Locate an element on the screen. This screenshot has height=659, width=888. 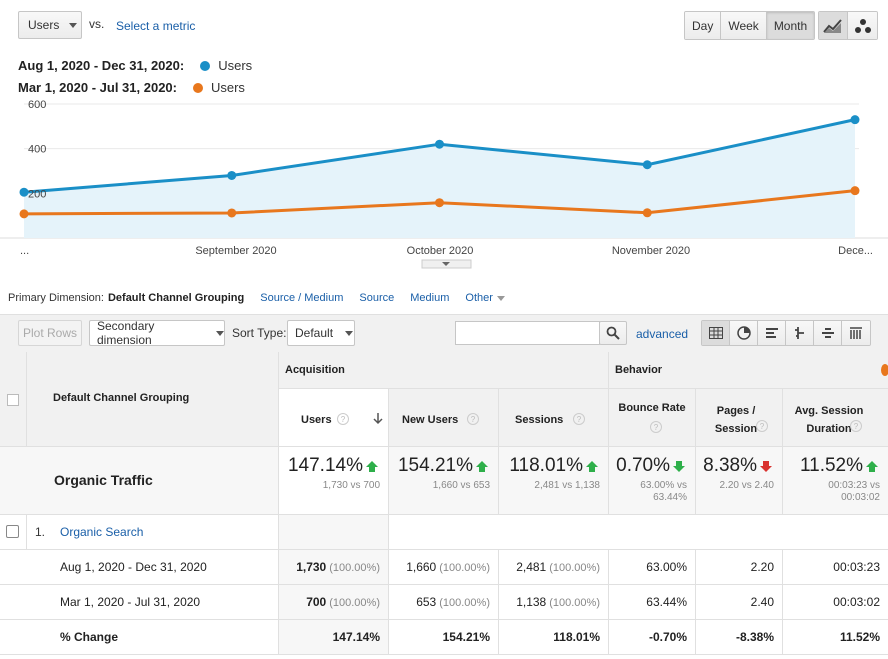
table-view-button is located at coordinates (716, 333).